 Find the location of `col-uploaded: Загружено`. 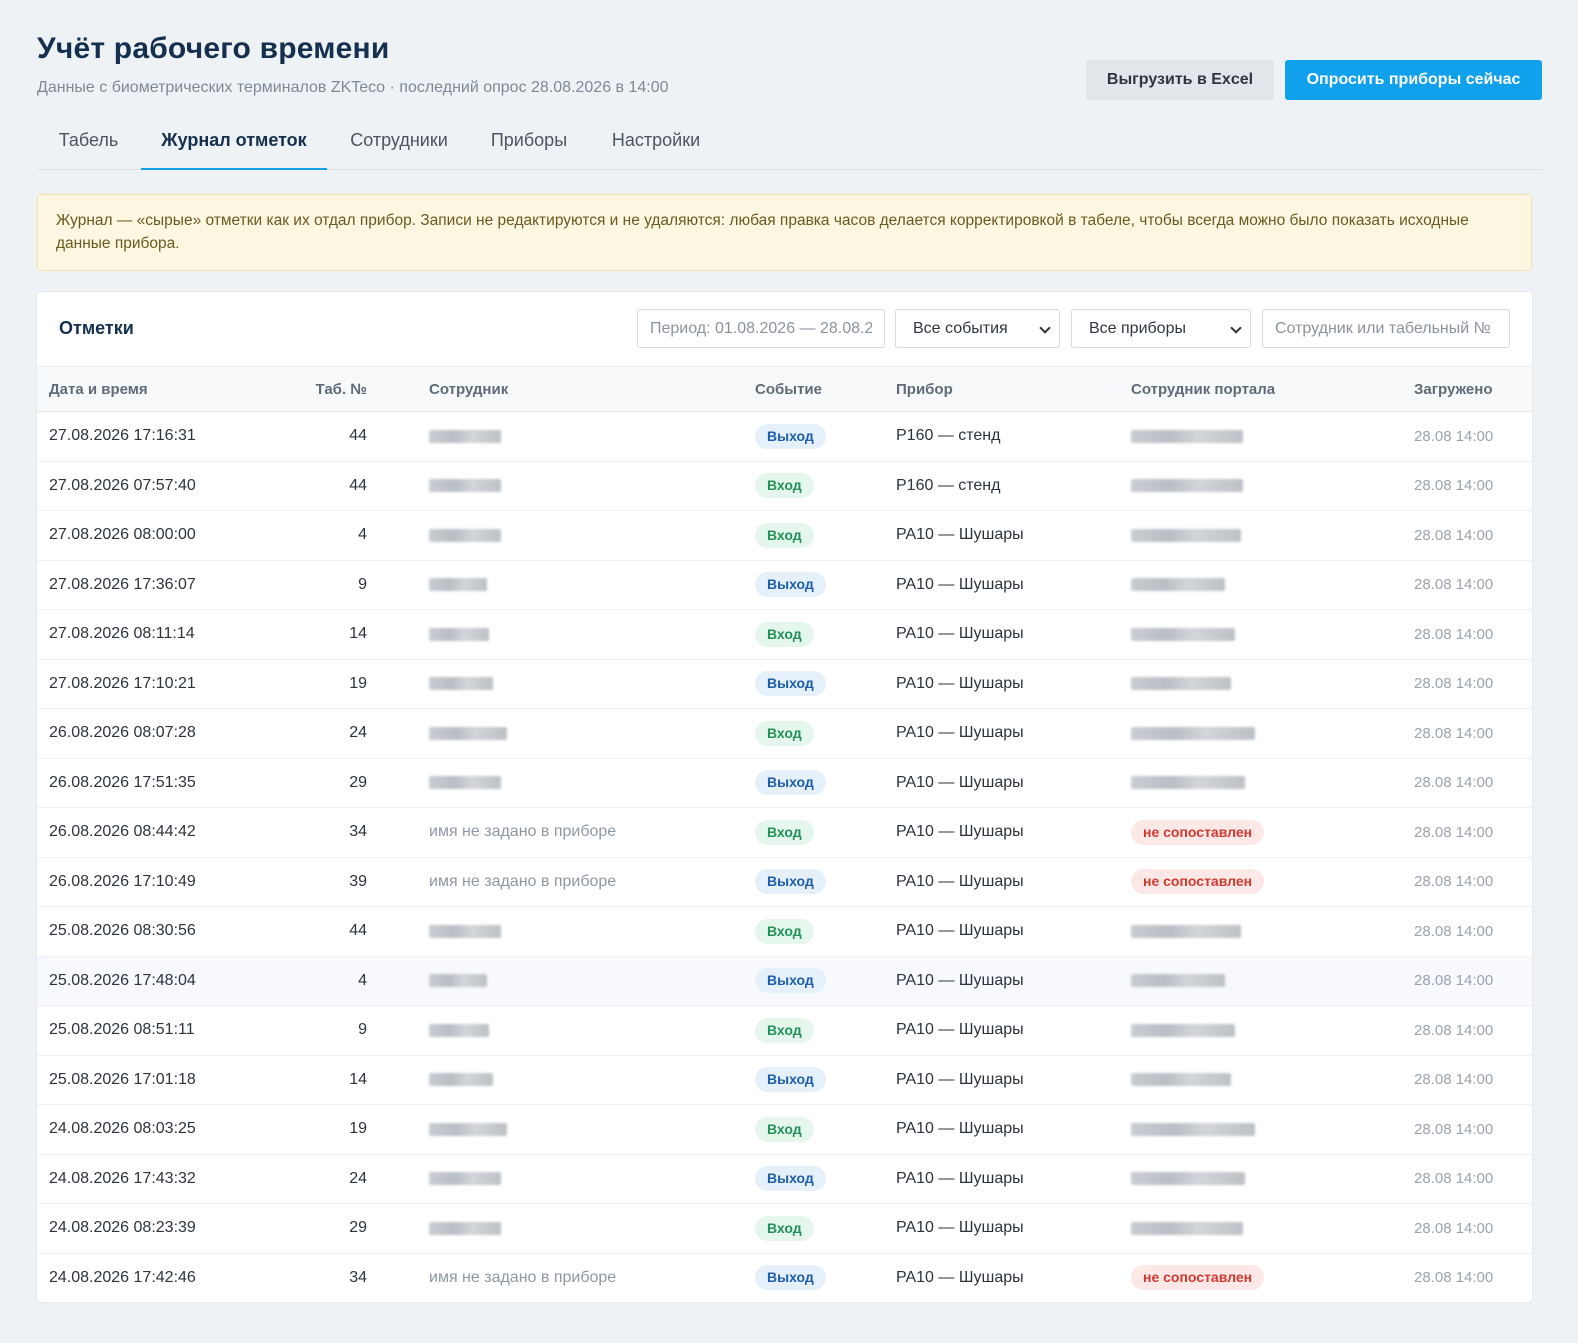

col-uploaded: Загружено is located at coordinates (1449, 389).